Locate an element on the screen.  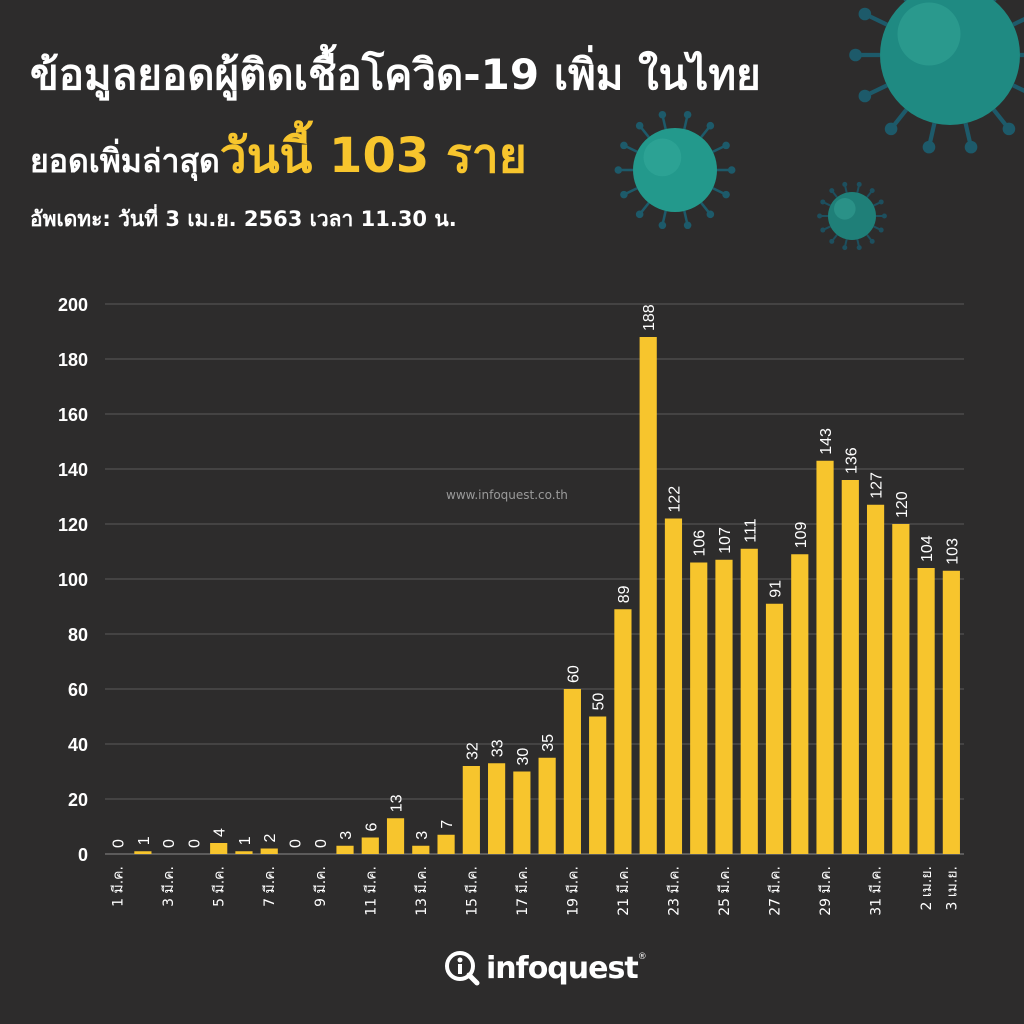
x-tick-label: 5 มี.ค. is located at coordinates (220, 886).